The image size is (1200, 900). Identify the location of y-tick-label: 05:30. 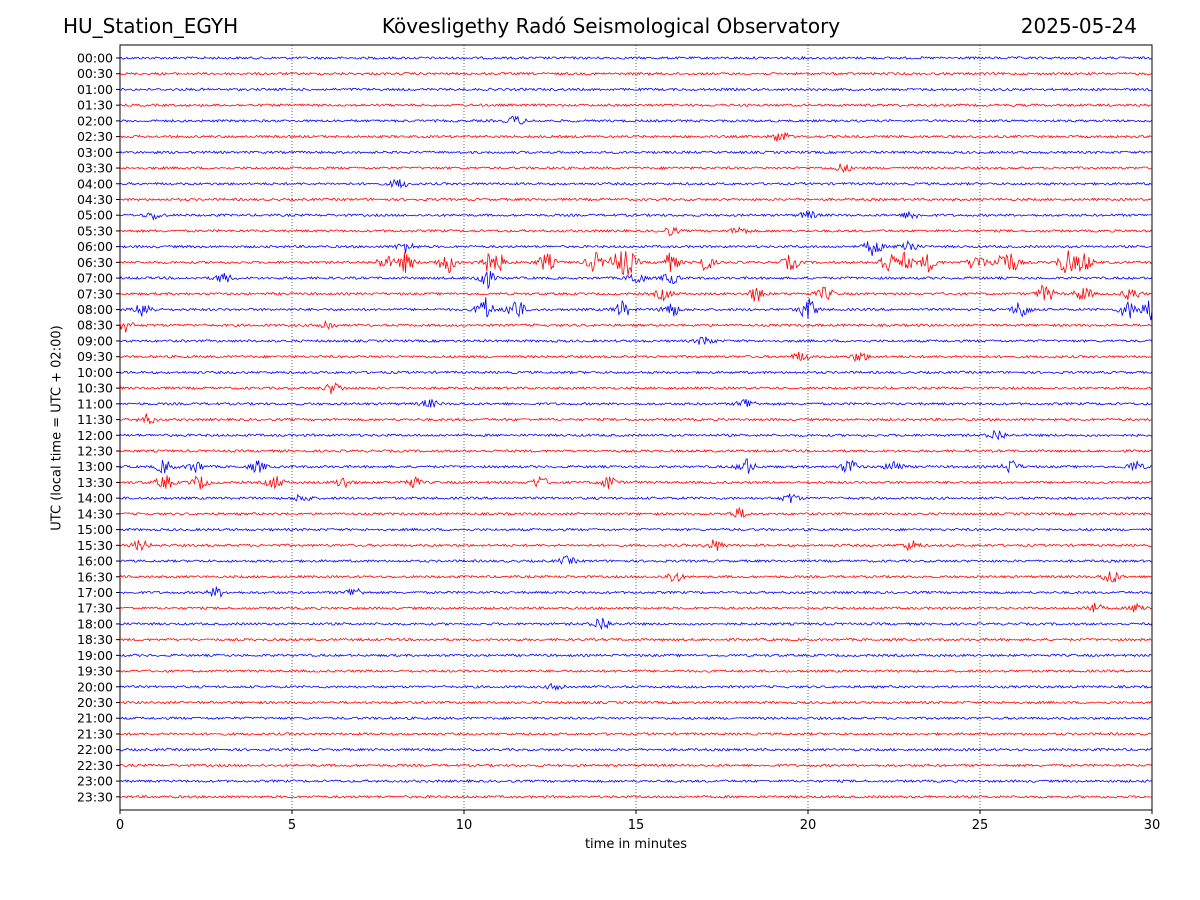
(95, 230).